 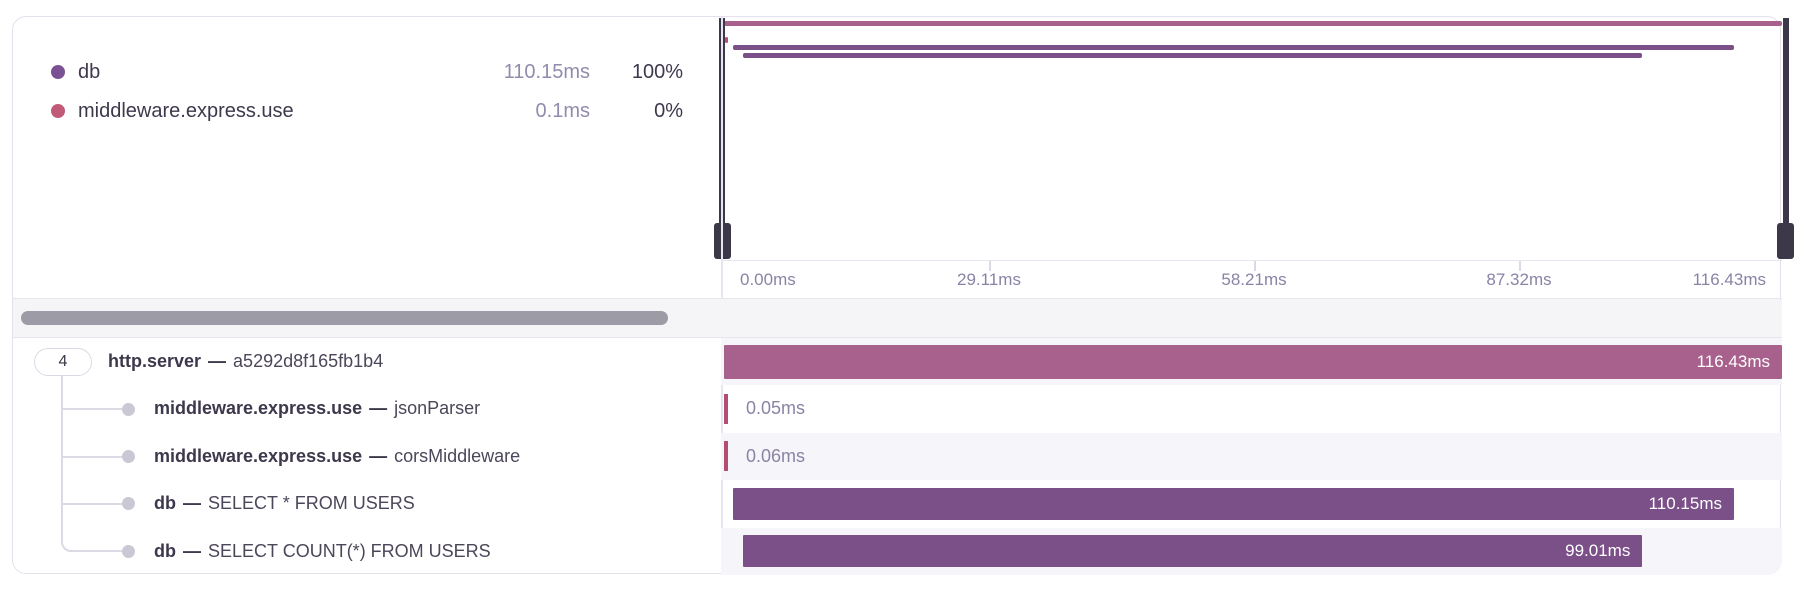 What do you see at coordinates (1253, 23) in the screenshot?
I see `minimap-span-http-server` at bounding box center [1253, 23].